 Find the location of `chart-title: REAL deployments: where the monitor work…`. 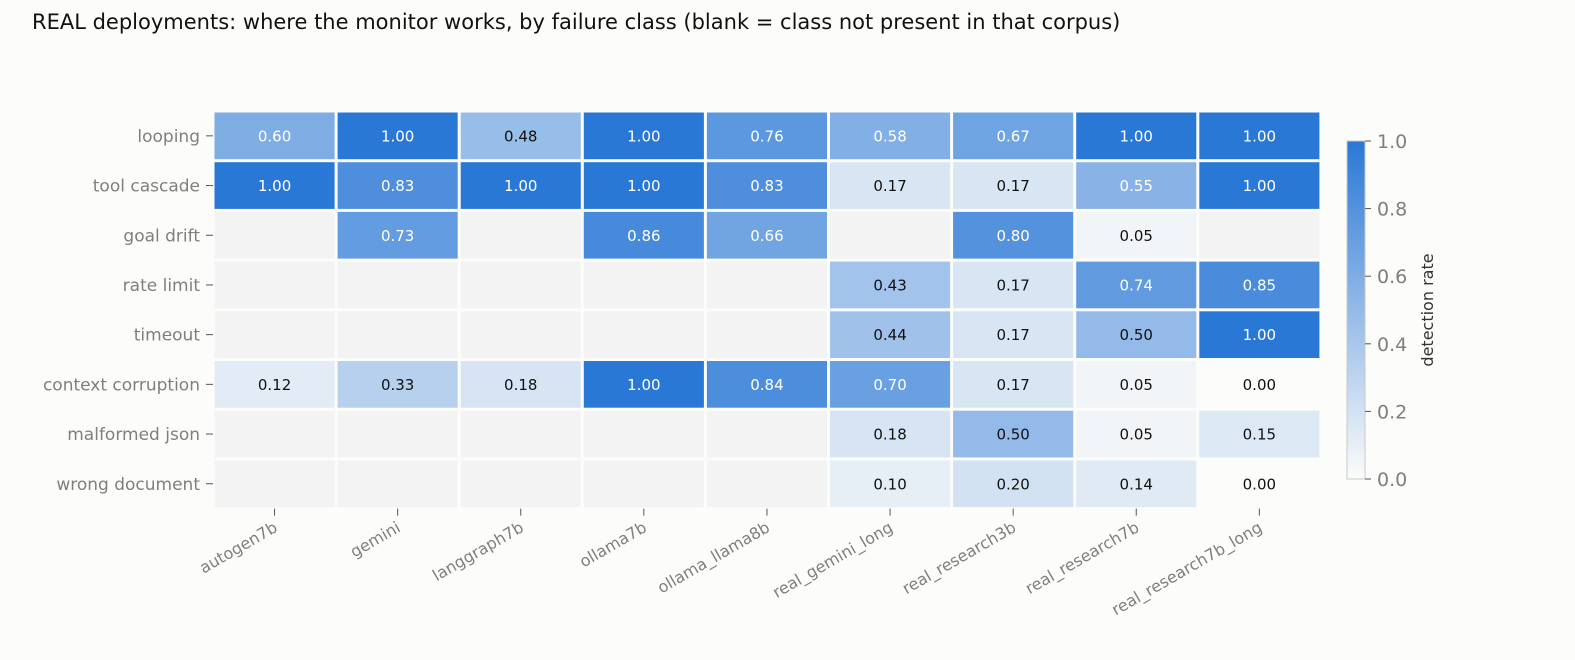

chart-title: REAL deployments: where the monitor work… is located at coordinates (576, 22).